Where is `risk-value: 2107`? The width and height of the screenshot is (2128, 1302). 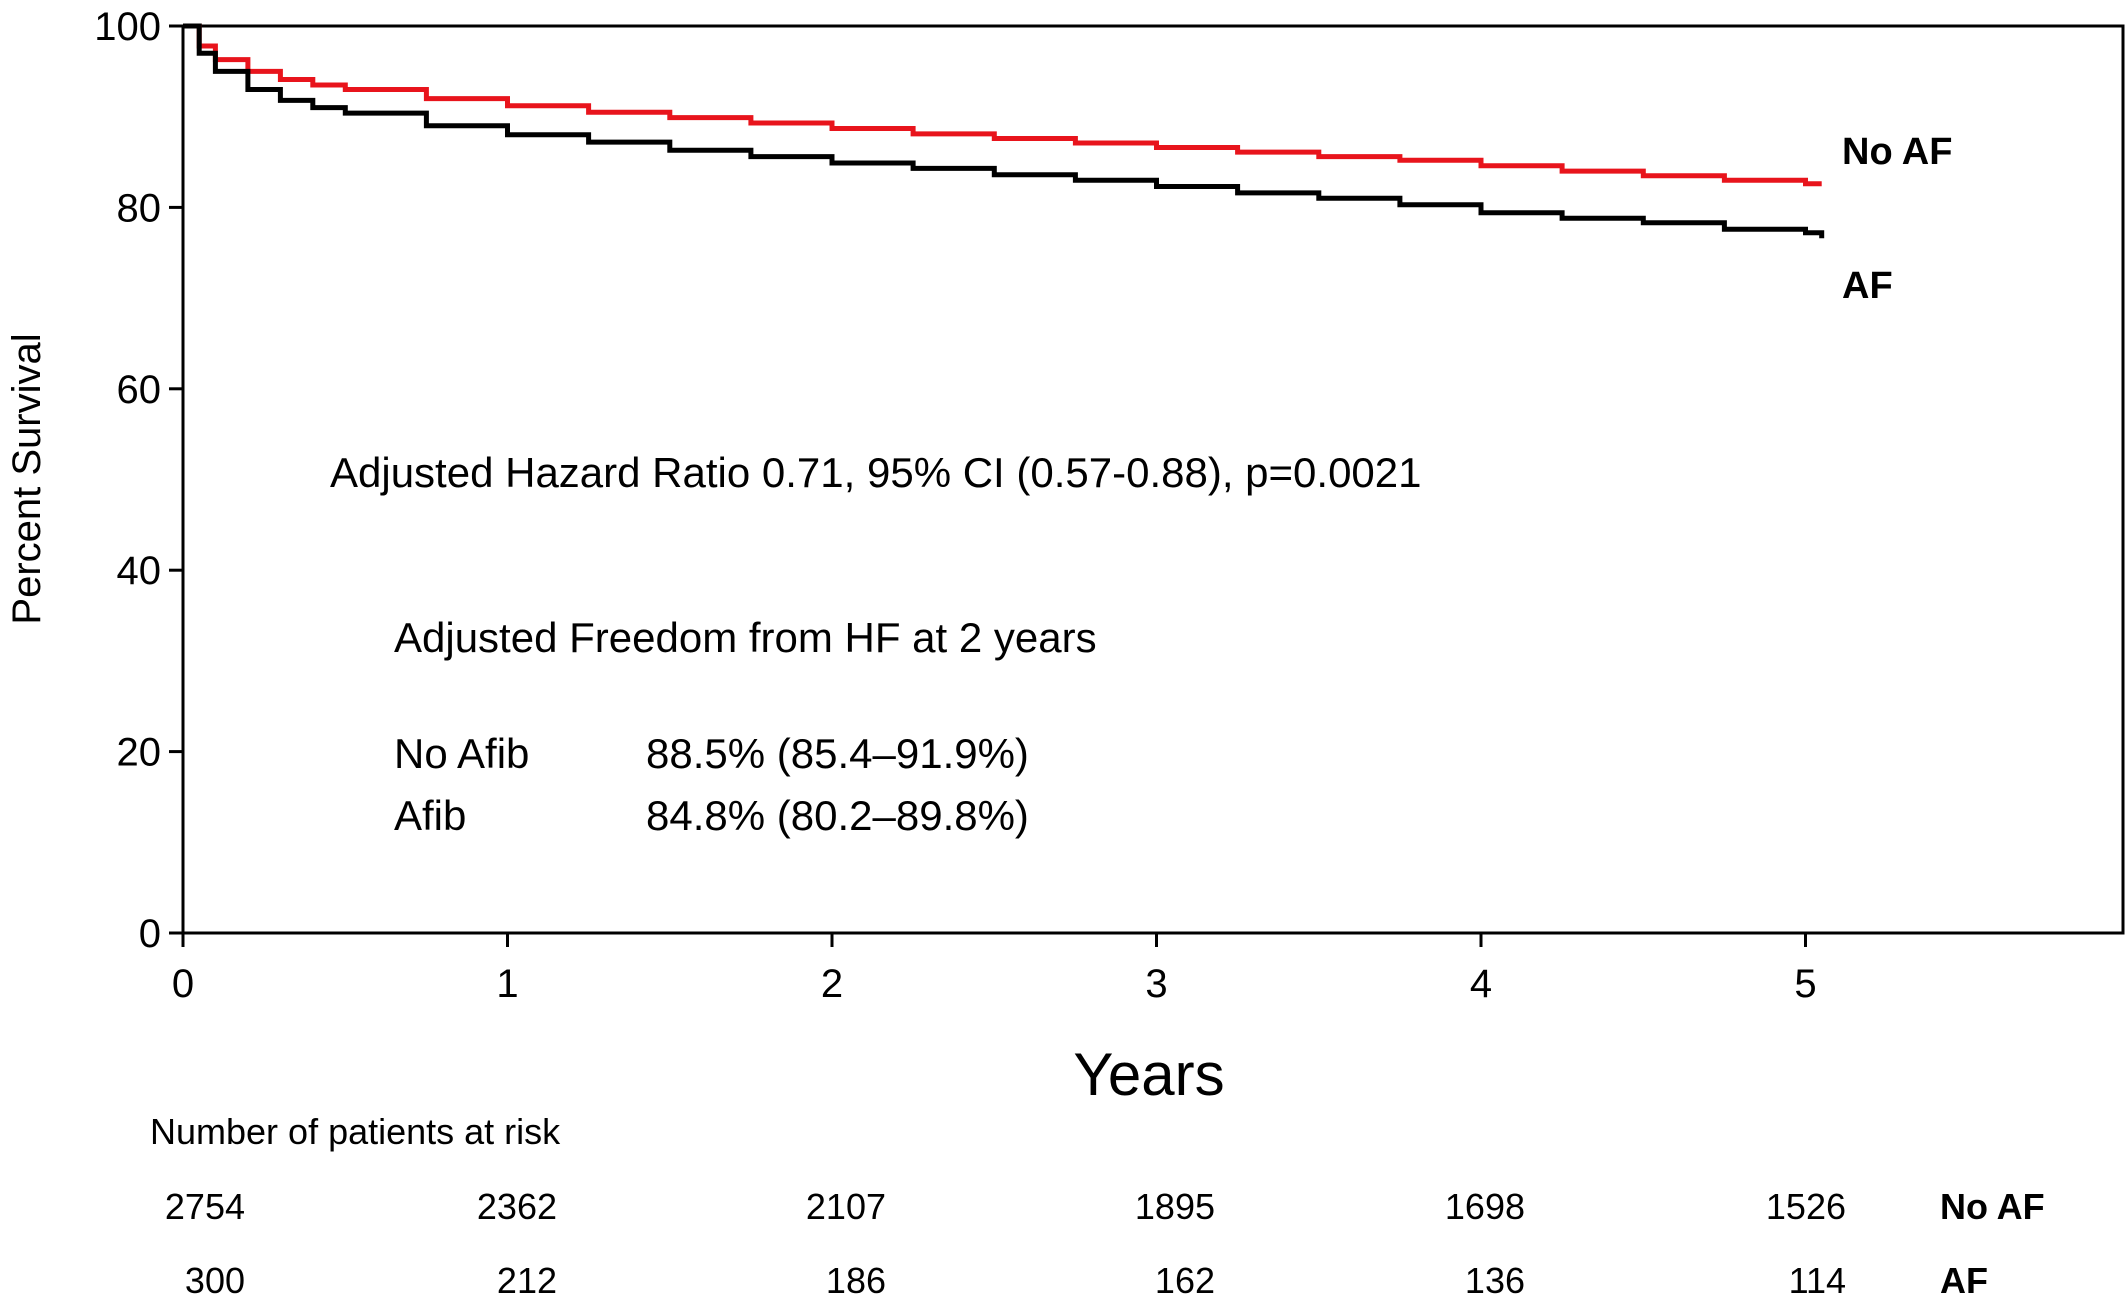
risk-value: 2107 is located at coordinates (846, 1206).